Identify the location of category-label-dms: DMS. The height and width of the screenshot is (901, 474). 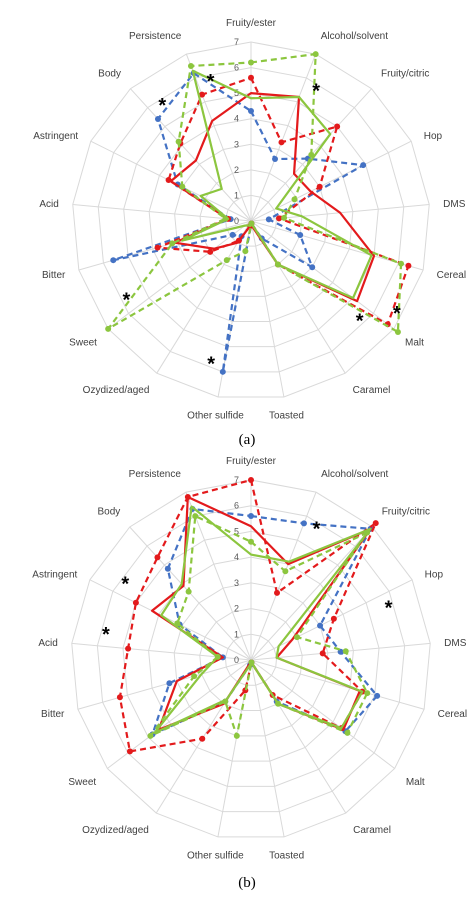
(455, 643).